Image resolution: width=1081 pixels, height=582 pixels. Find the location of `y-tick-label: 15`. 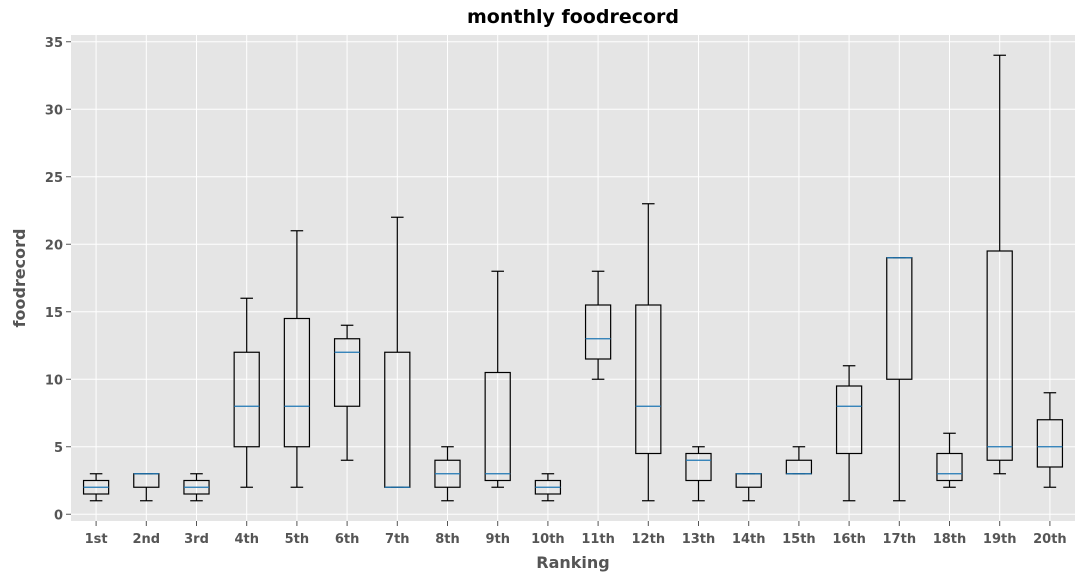

y-tick-label: 15 is located at coordinates (54, 313).